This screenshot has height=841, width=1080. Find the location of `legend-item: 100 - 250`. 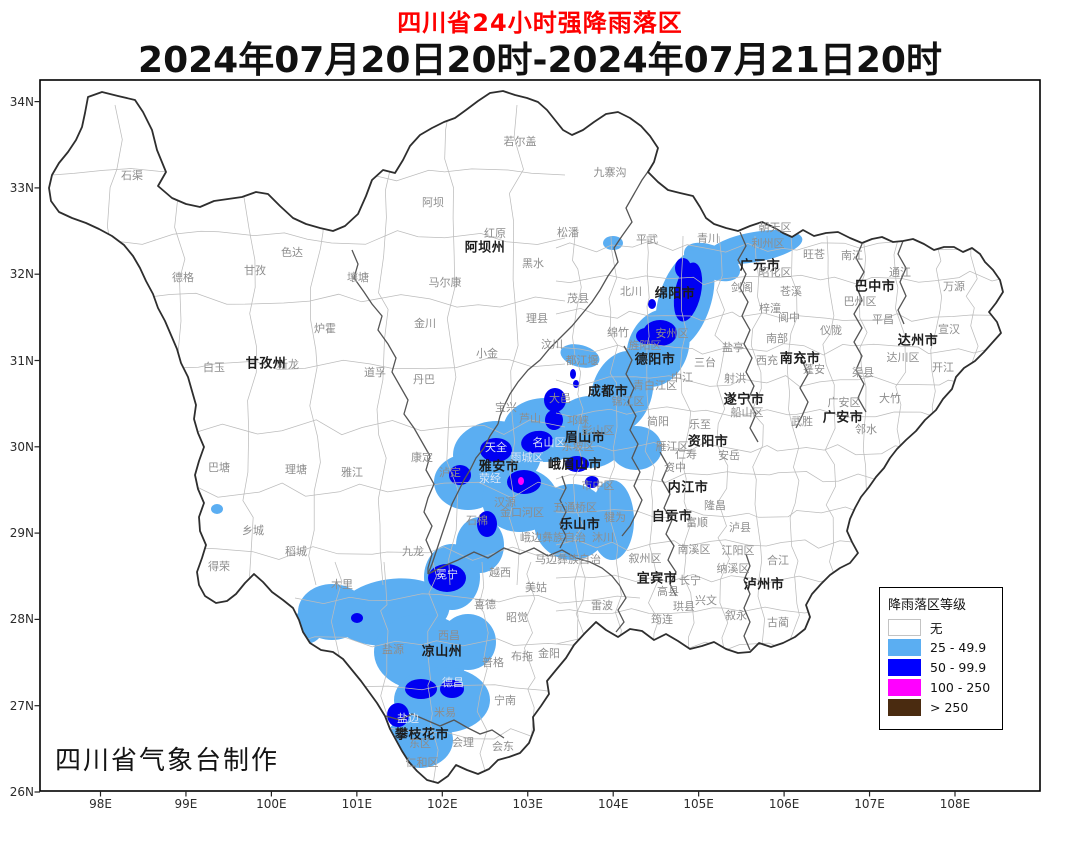

legend-item: 100 - 250 is located at coordinates (945, 688).